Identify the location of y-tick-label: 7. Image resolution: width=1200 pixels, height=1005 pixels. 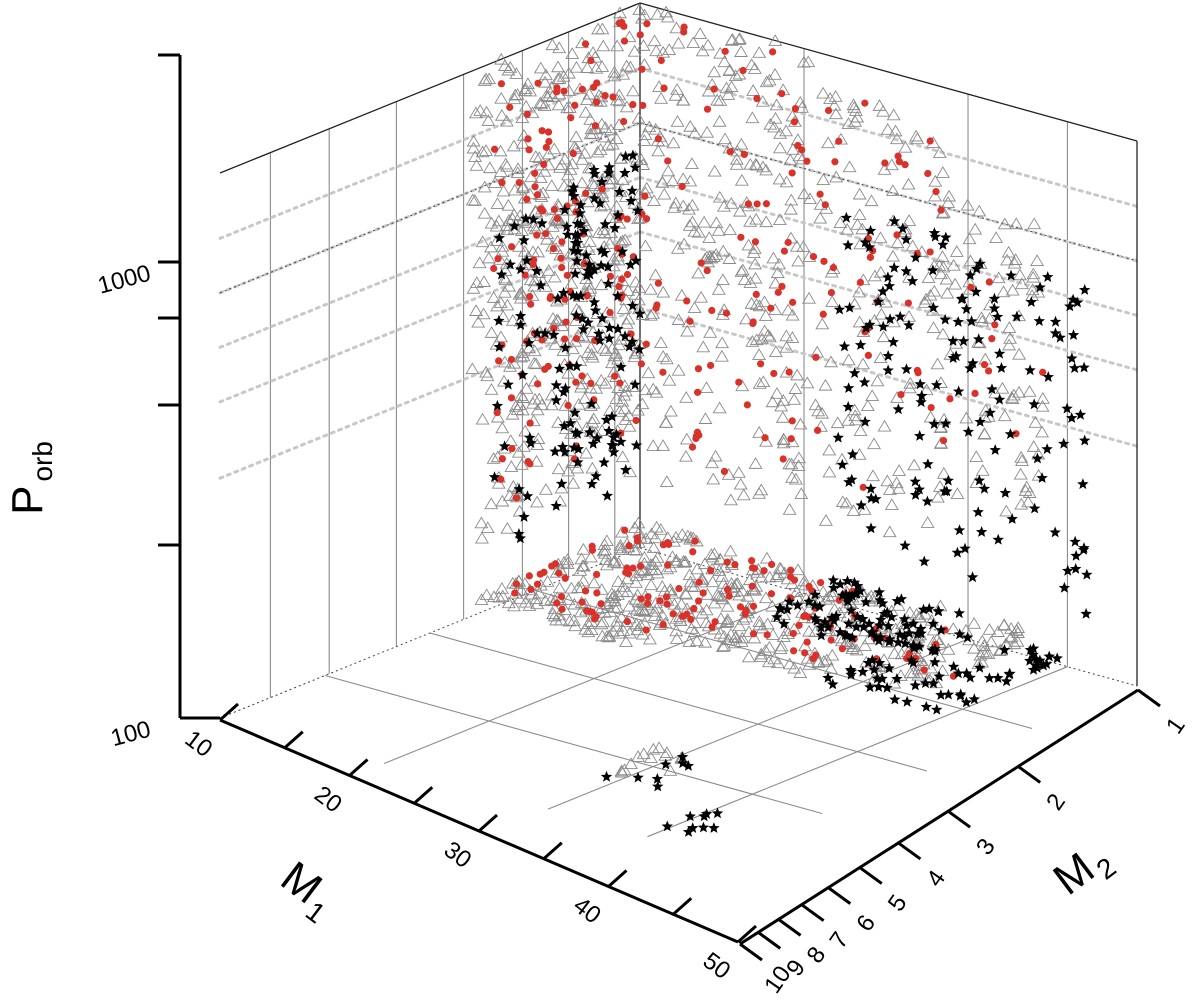
(840, 940).